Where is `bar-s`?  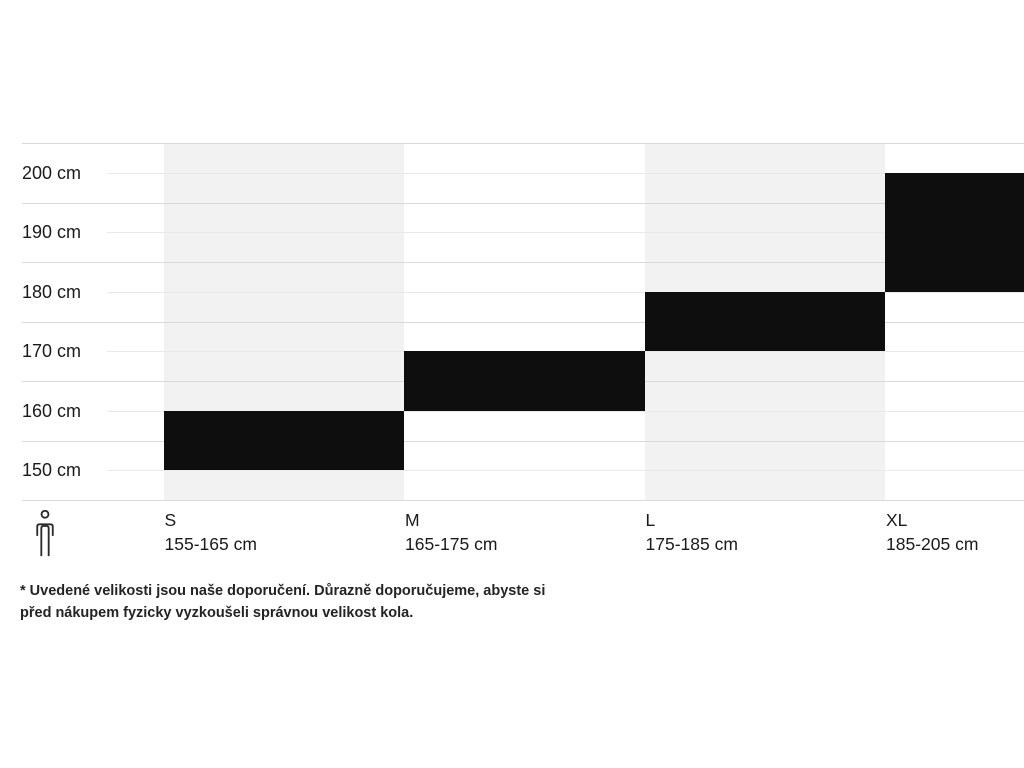
bar-s is located at coordinates (283, 440).